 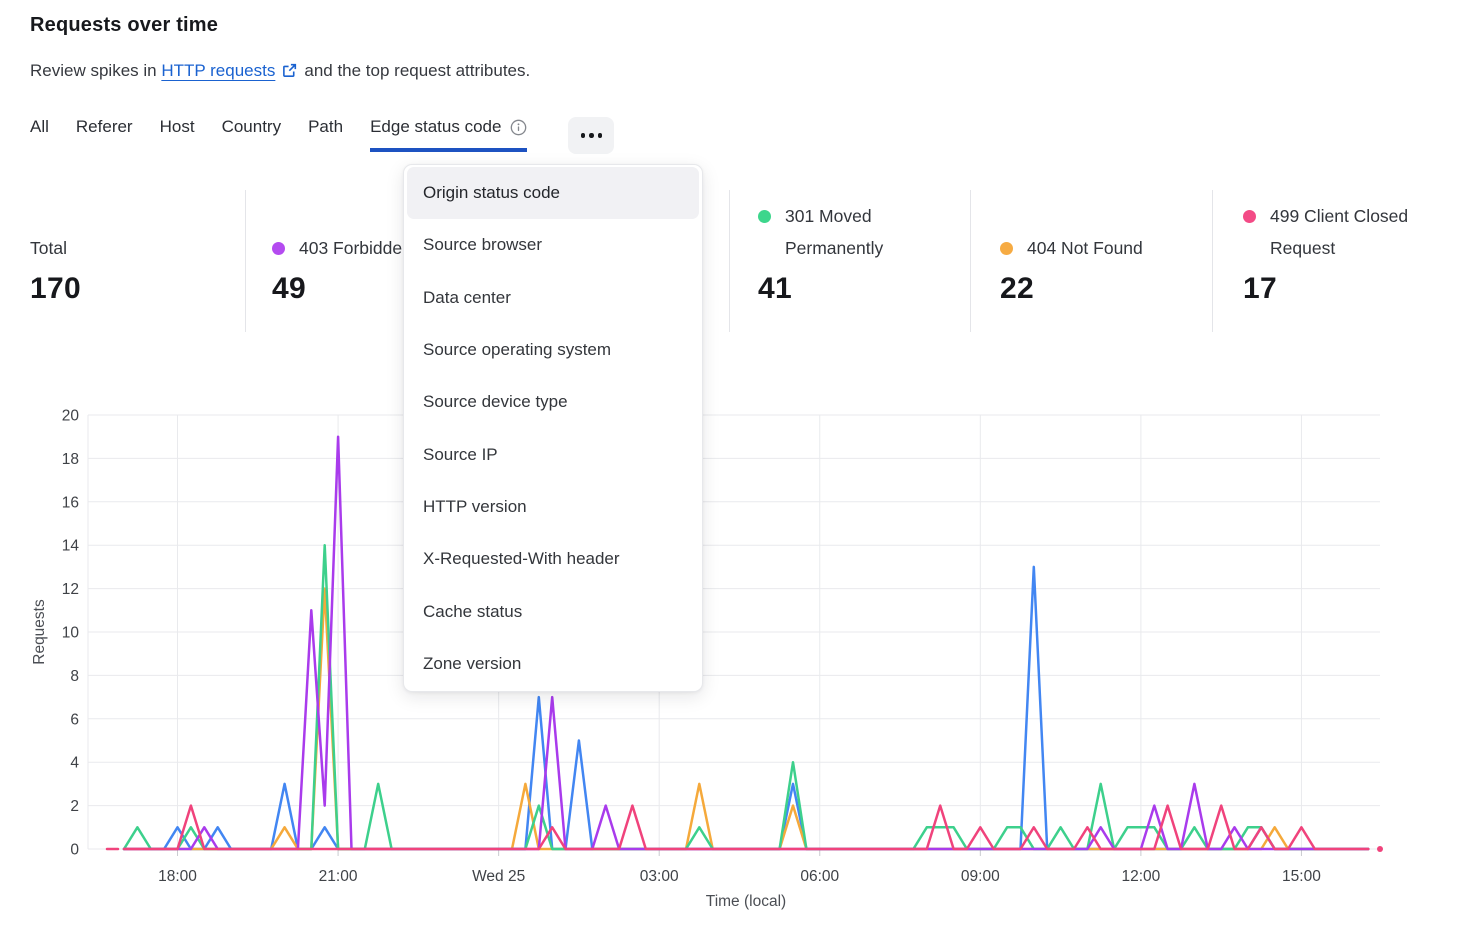 What do you see at coordinates (980, 876) in the screenshot?
I see `svg-text: 09:00` at bounding box center [980, 876].